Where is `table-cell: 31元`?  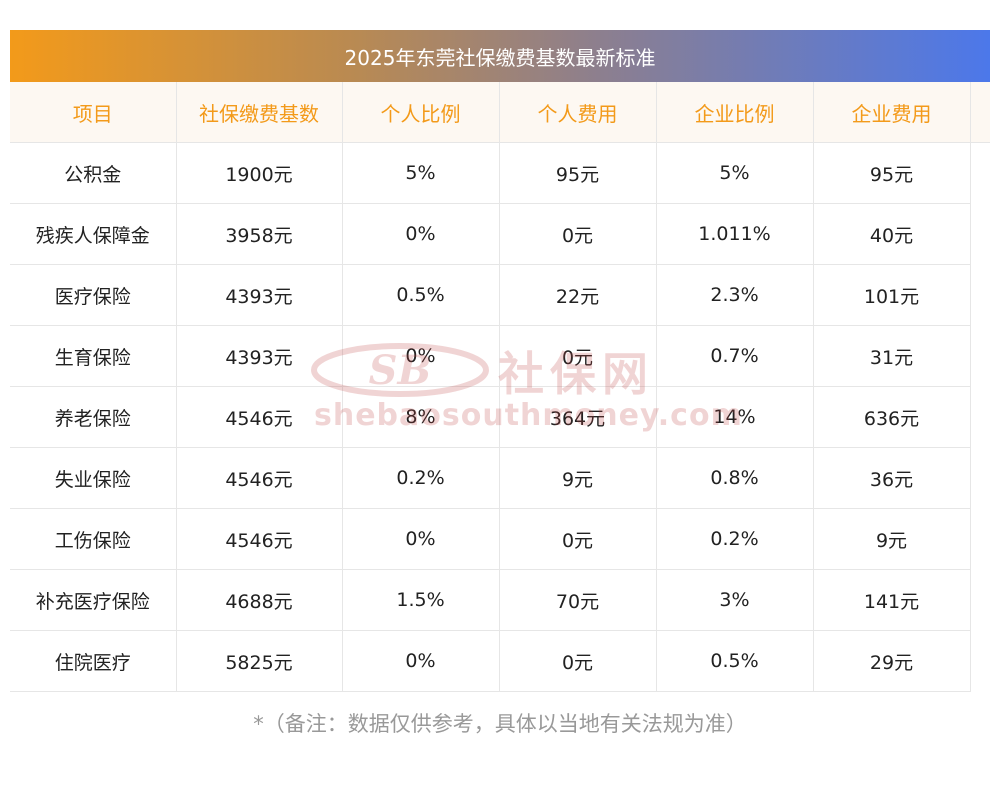
table-cell: 31元 is located at coordinates (892, 356).